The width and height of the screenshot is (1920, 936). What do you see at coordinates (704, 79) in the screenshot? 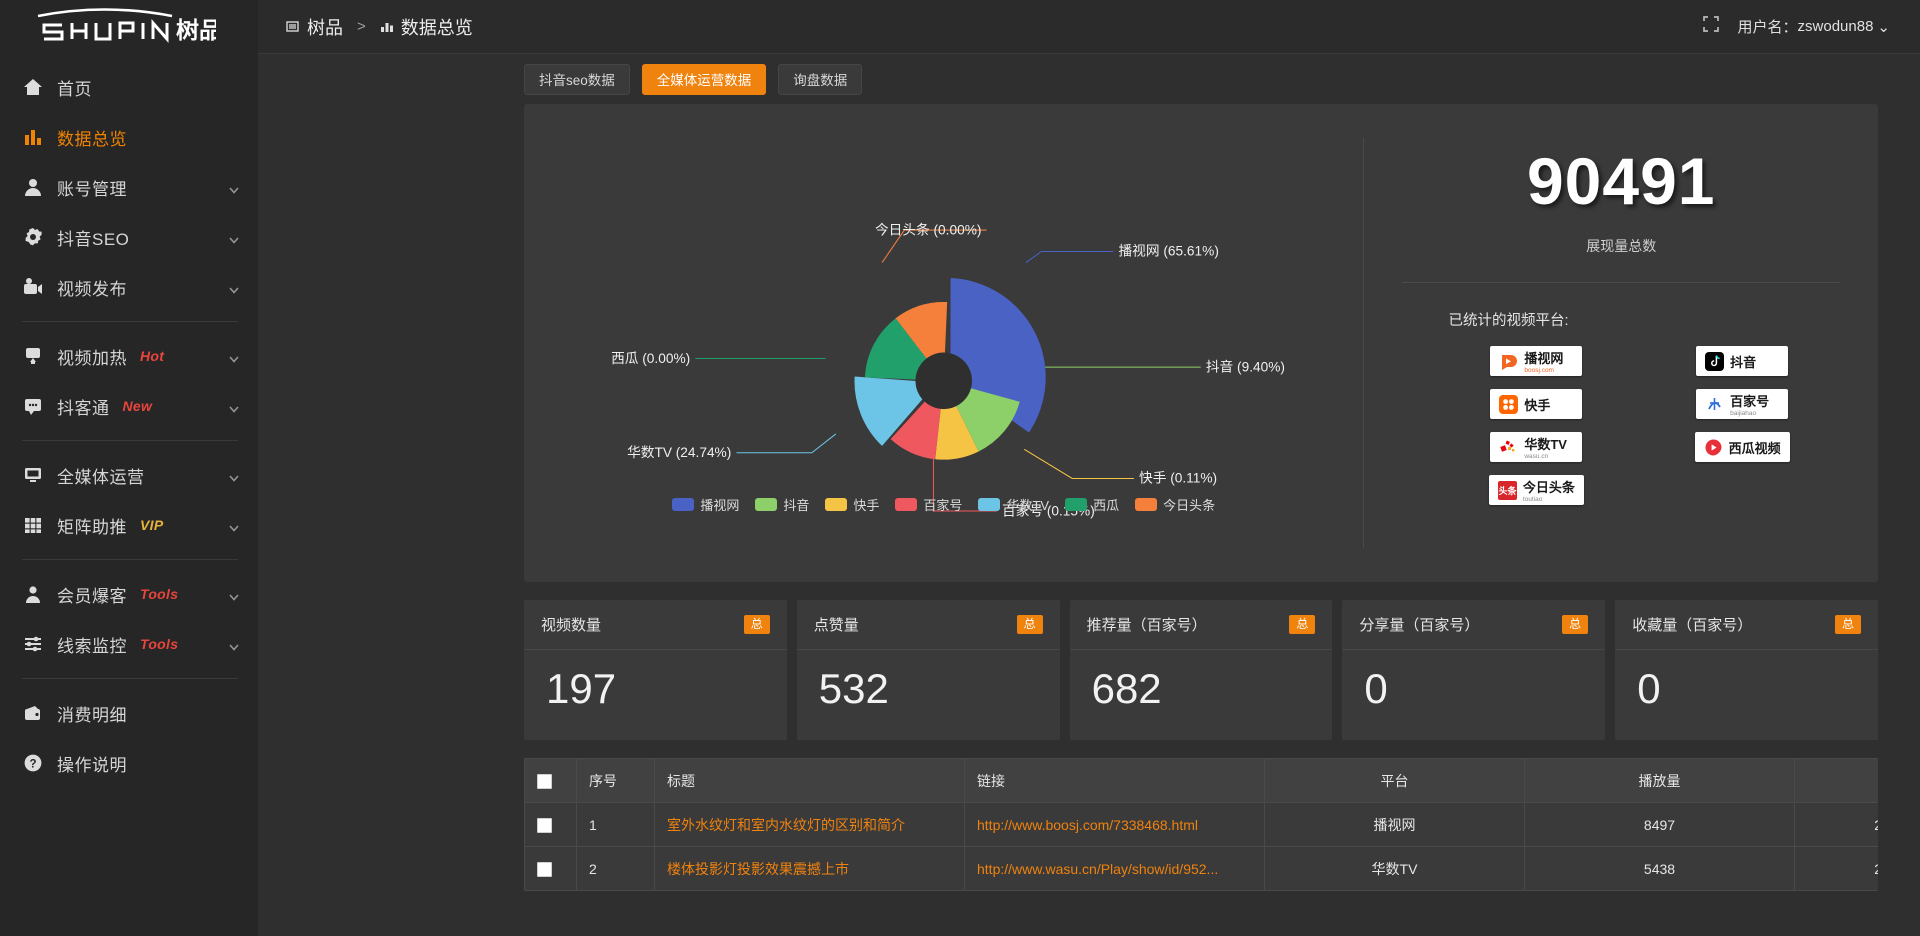
I see `tab-omnimedia-operation-data: 全媒体运营数据` at bounding box center [704, 79].